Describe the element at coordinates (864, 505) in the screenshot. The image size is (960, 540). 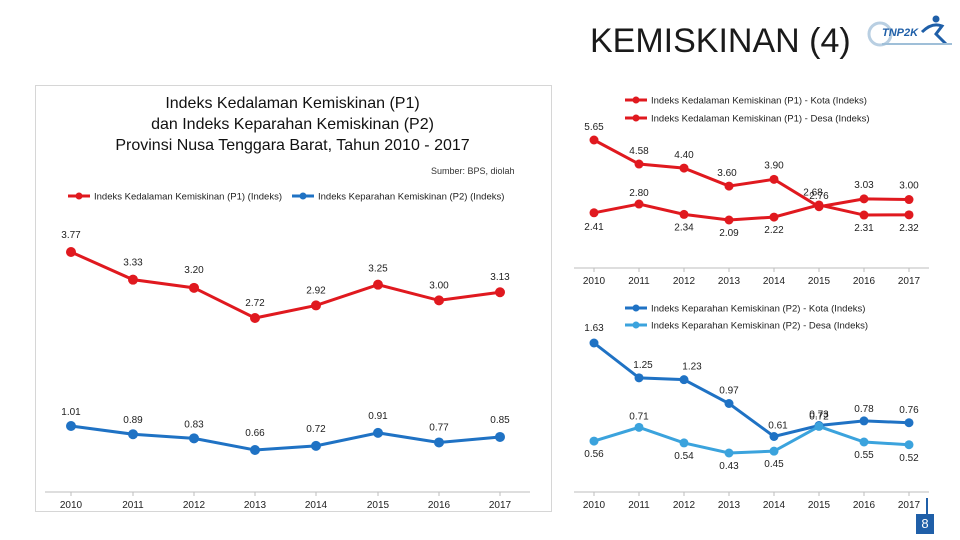
I see `right-p2-x-axis-tick-label: 2016` at that location.